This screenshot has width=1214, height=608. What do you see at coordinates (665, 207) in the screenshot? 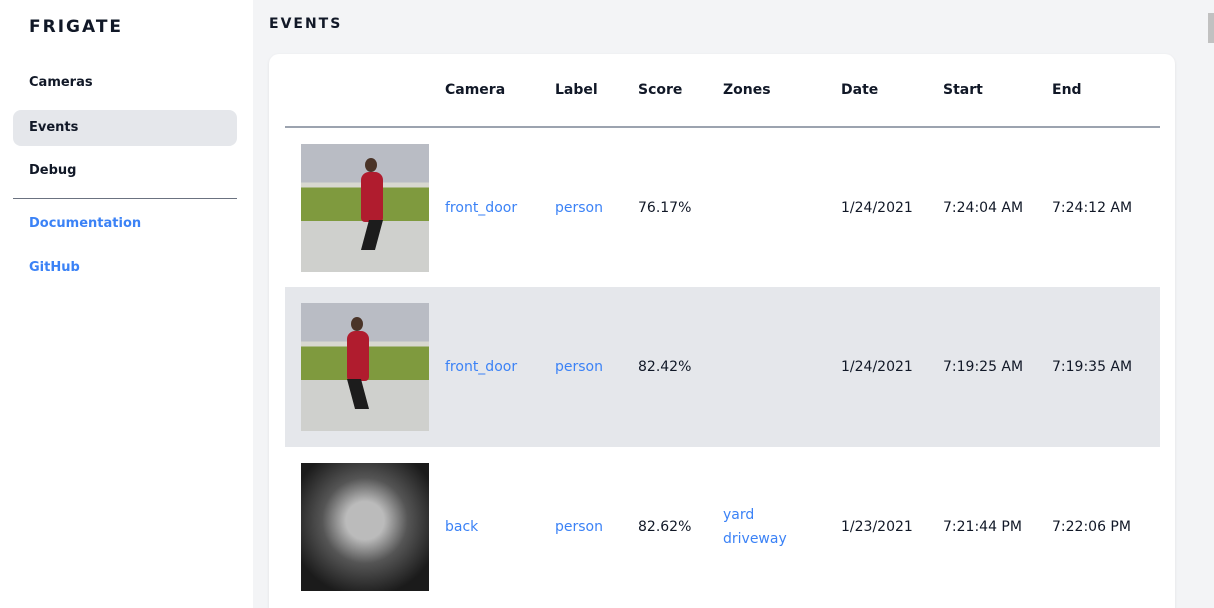
I see `score: 76.17%` at bounding box center [665, 207].